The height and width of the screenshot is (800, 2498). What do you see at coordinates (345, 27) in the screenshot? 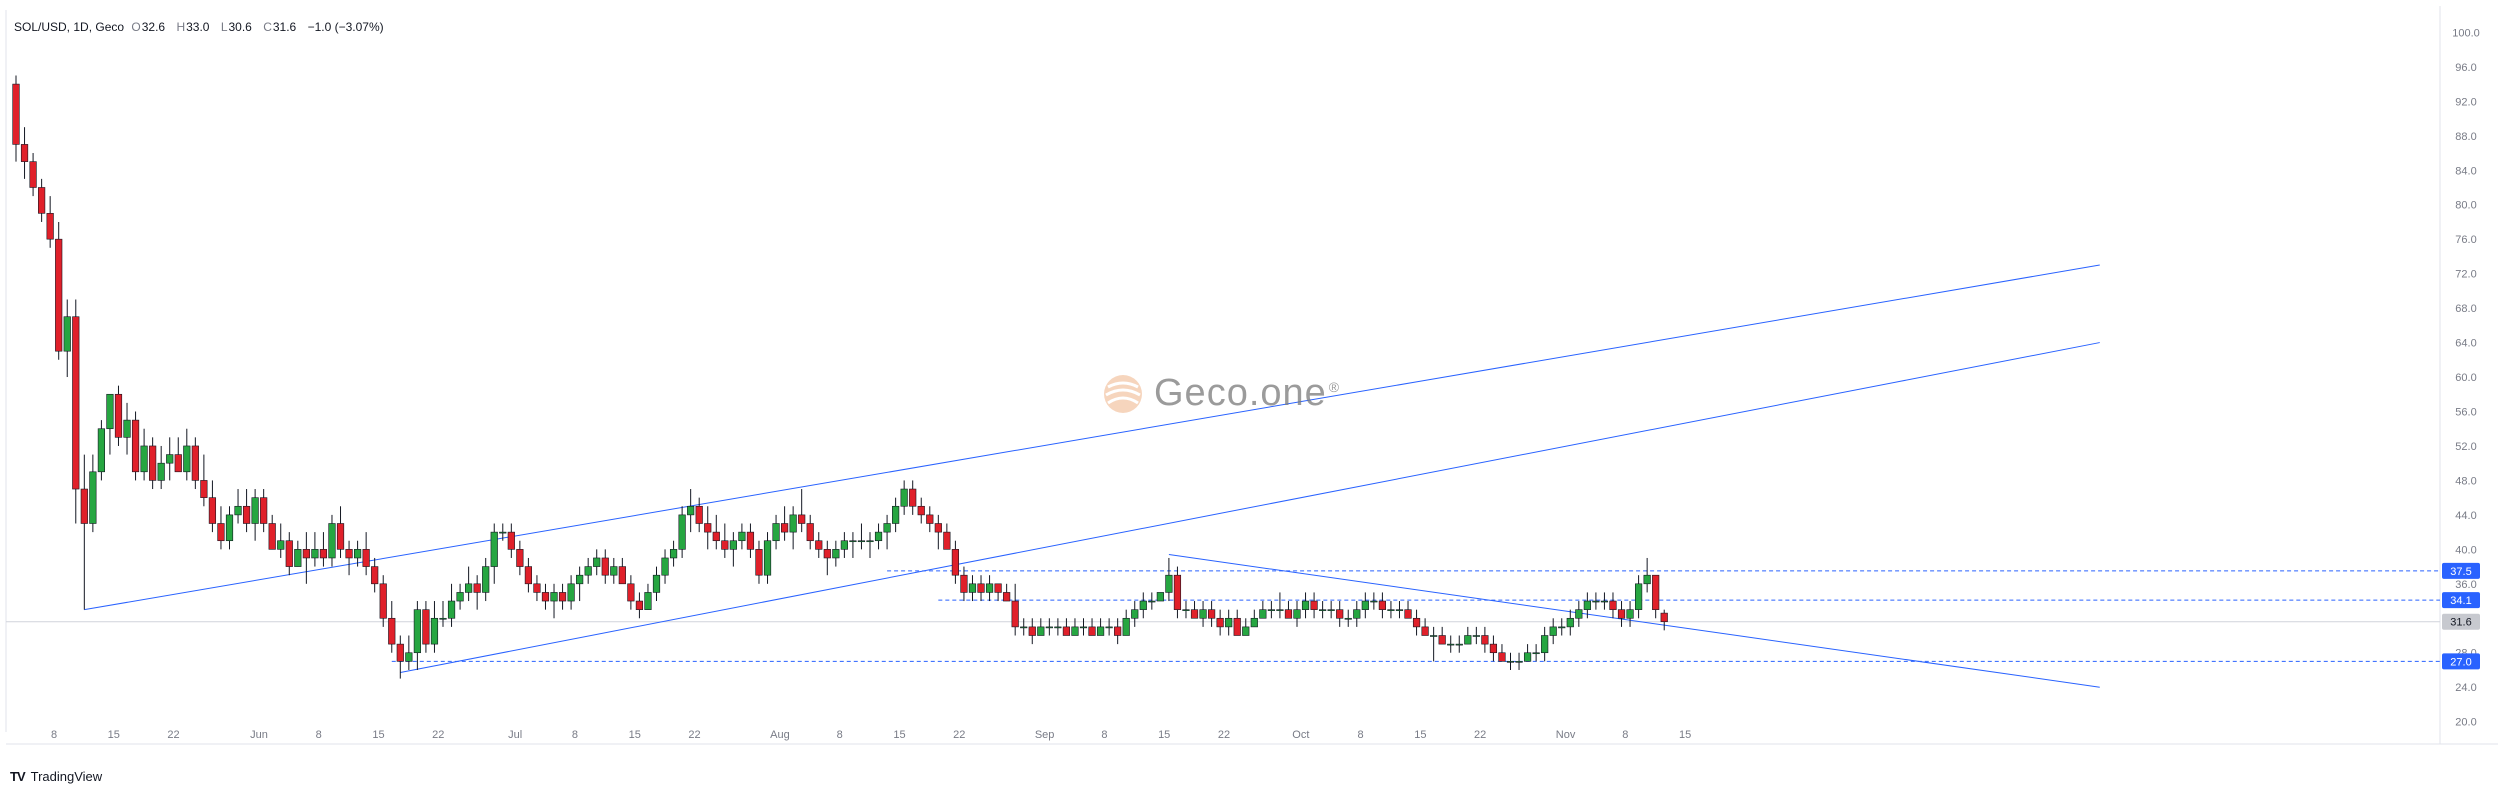
I see `change-value: −1.0 (−3.07%)` at bounding box center [345, 27].